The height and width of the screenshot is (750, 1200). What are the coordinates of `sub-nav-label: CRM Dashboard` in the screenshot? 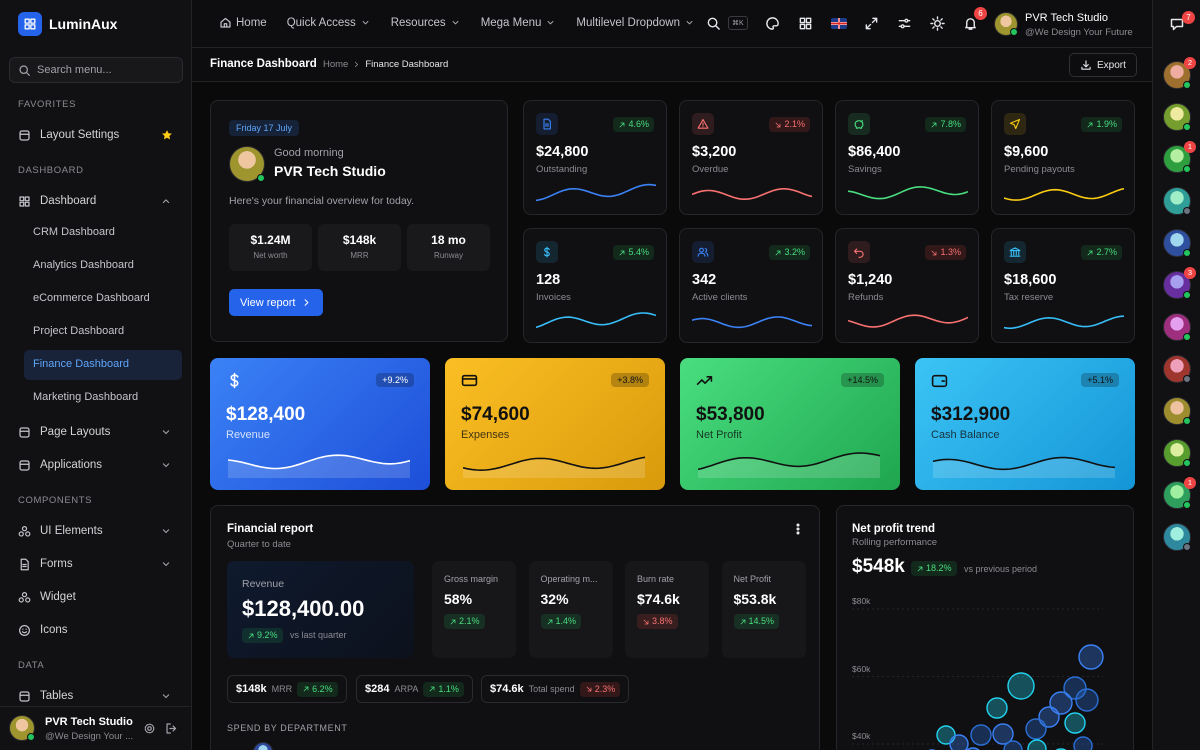 It's located at (74, 232).